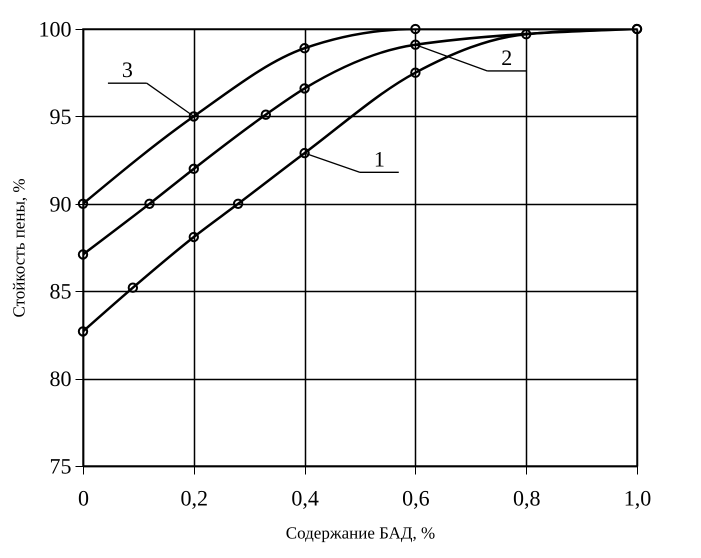  Describe the element at coordinates (526, 498) in the screenshot. I see `x-tick-label: 0,8` at that location.